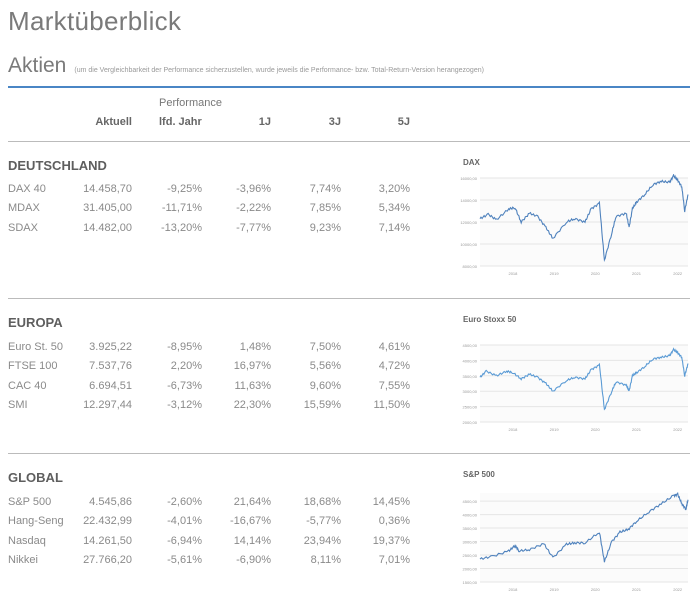 This screenshot has width=698, height=595. Describe the element at coordinates (468, 200) in the screenshot. I see `y-tick-label: 14000,00` at that location.